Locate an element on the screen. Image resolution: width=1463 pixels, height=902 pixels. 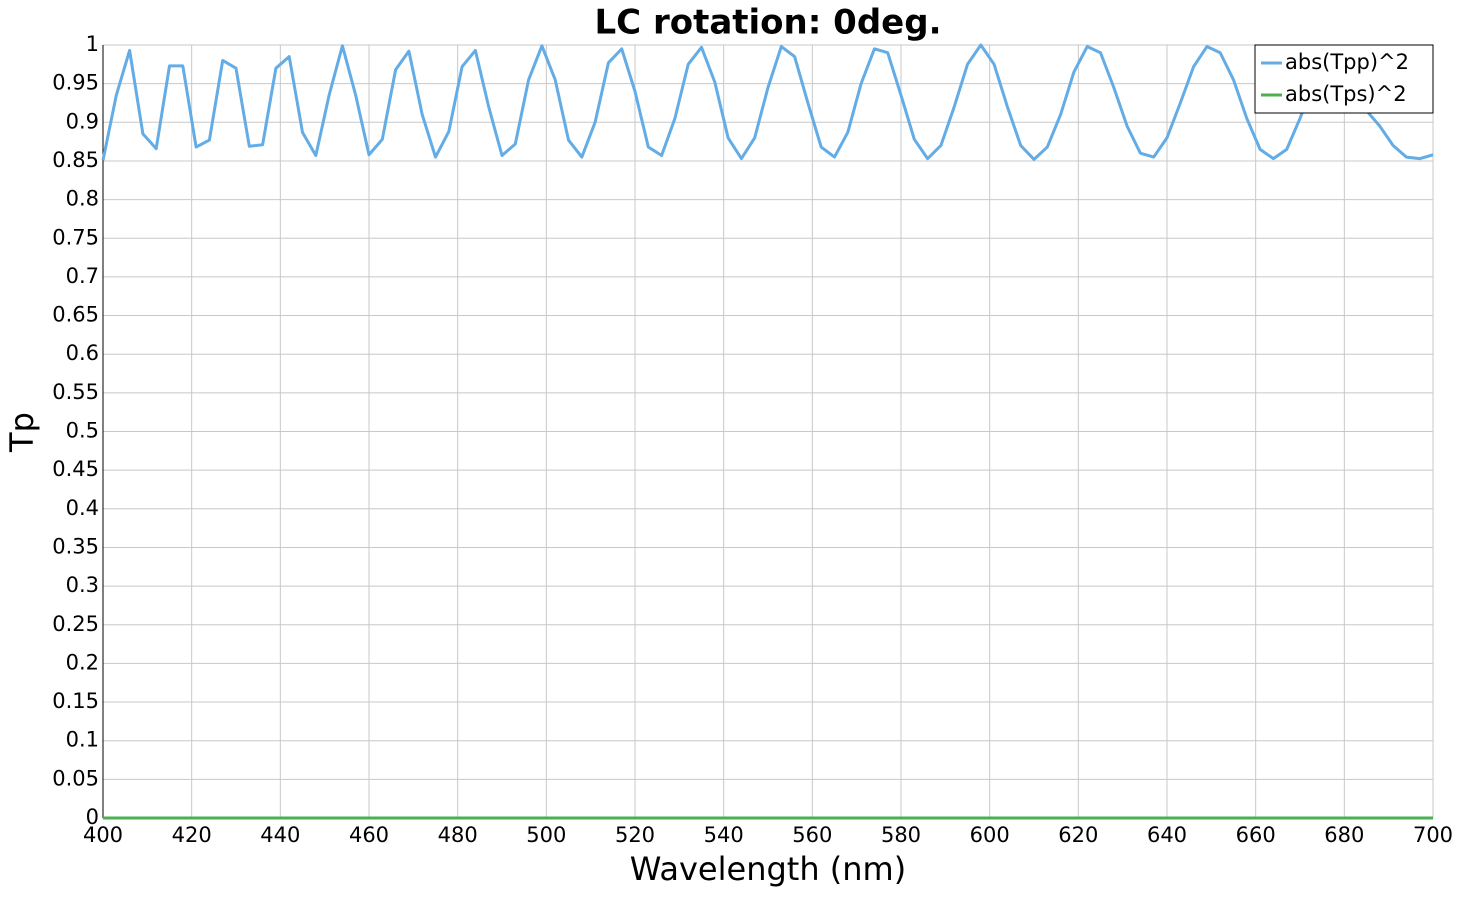
y-tick-label: 0.25 is located at coordinates (75, 624).